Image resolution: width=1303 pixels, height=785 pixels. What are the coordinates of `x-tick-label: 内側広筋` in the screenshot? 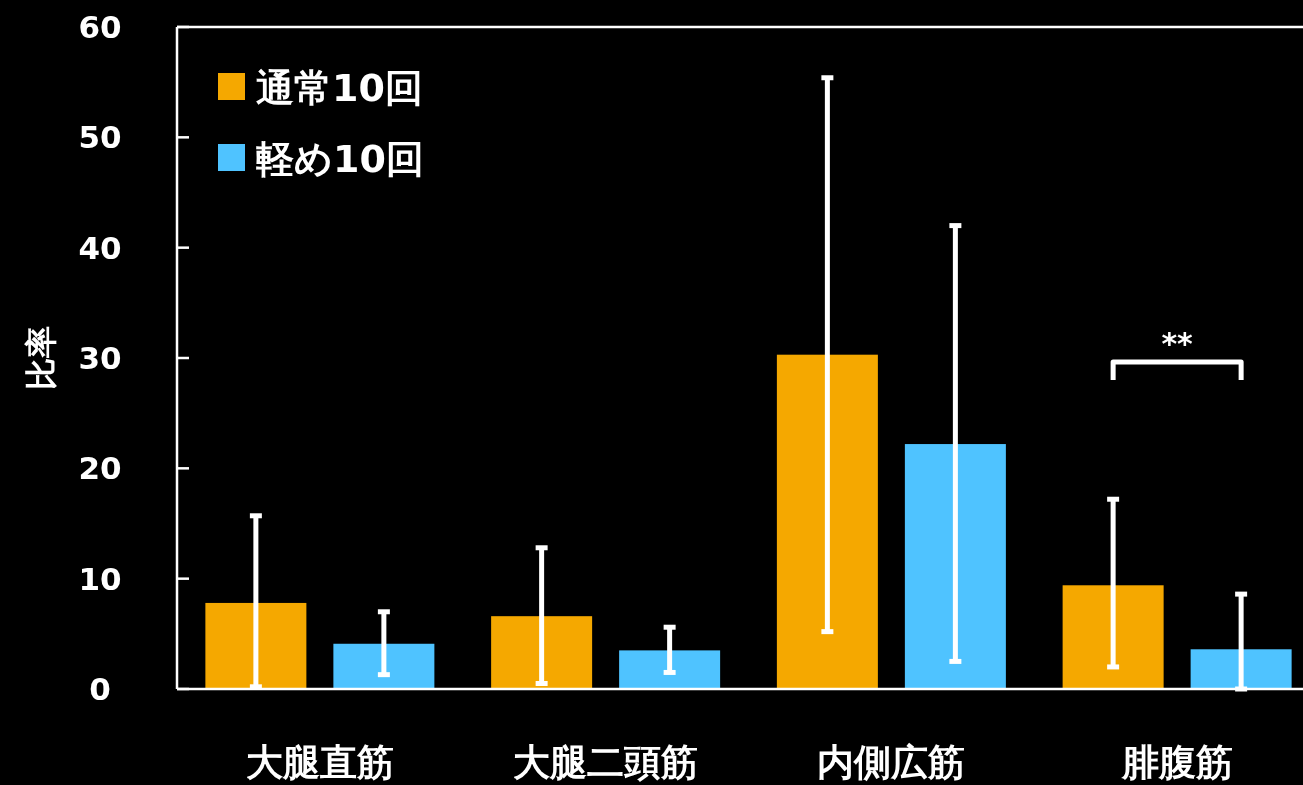 It's located at (891, 762).